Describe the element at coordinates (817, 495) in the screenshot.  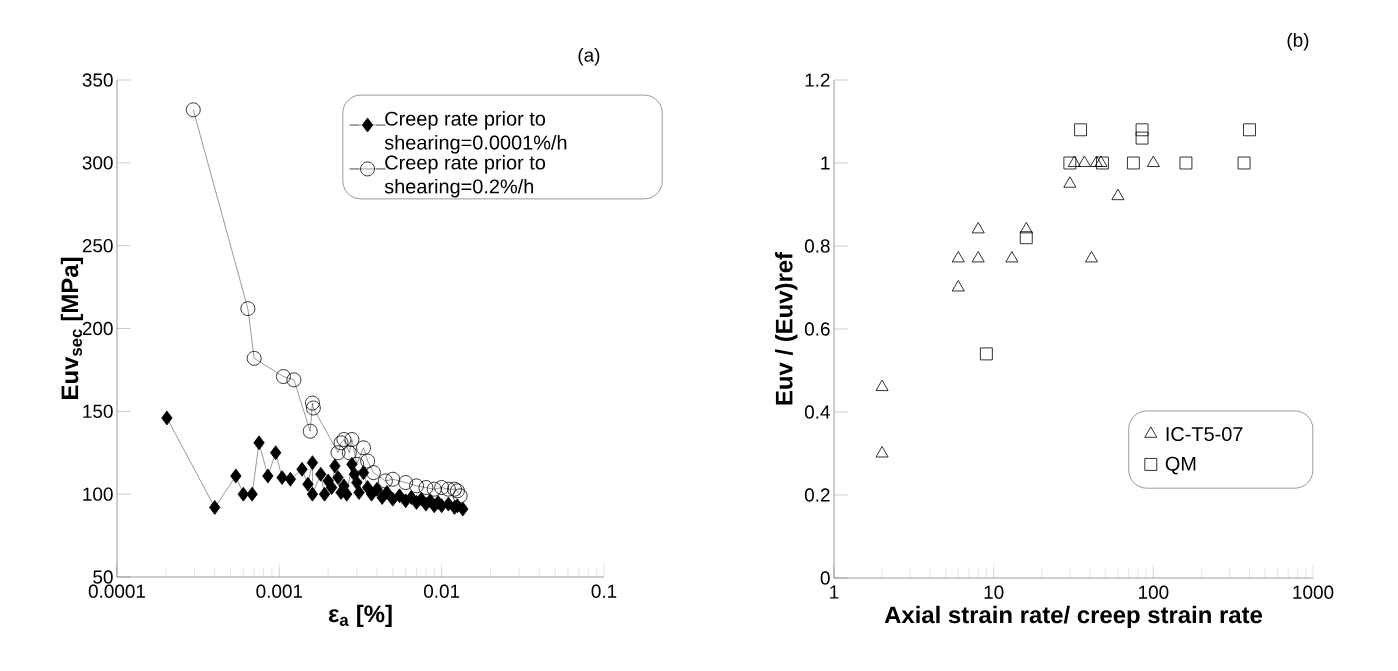
I see `y-tick-label: 0.2` at that location.